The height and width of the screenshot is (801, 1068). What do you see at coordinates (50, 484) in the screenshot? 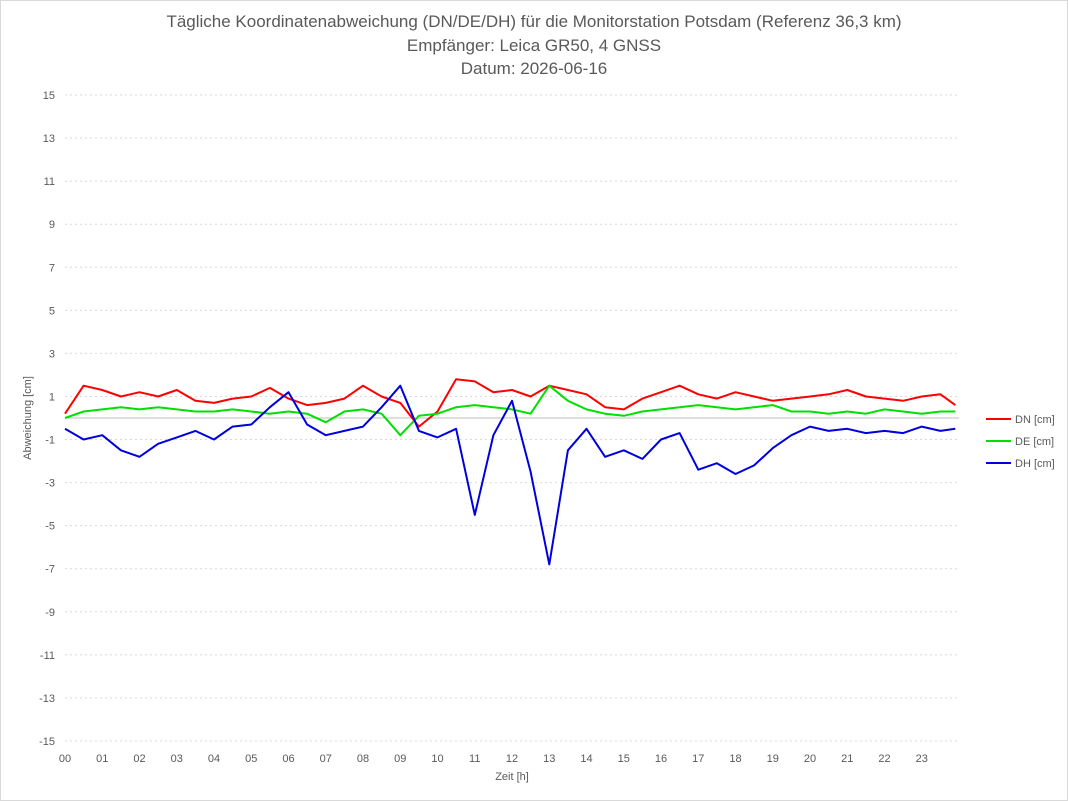
I see `y-tick-label: -3` at bounding box center [50, 484].